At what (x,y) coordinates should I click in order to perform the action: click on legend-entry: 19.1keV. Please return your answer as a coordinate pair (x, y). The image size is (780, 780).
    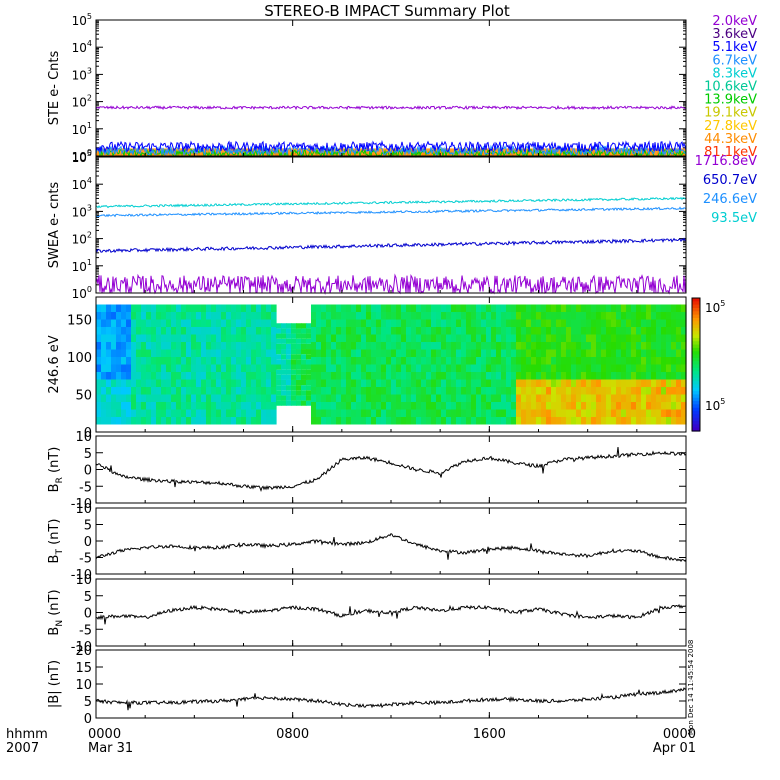
    Looking at the image, I should click on (730, 113).